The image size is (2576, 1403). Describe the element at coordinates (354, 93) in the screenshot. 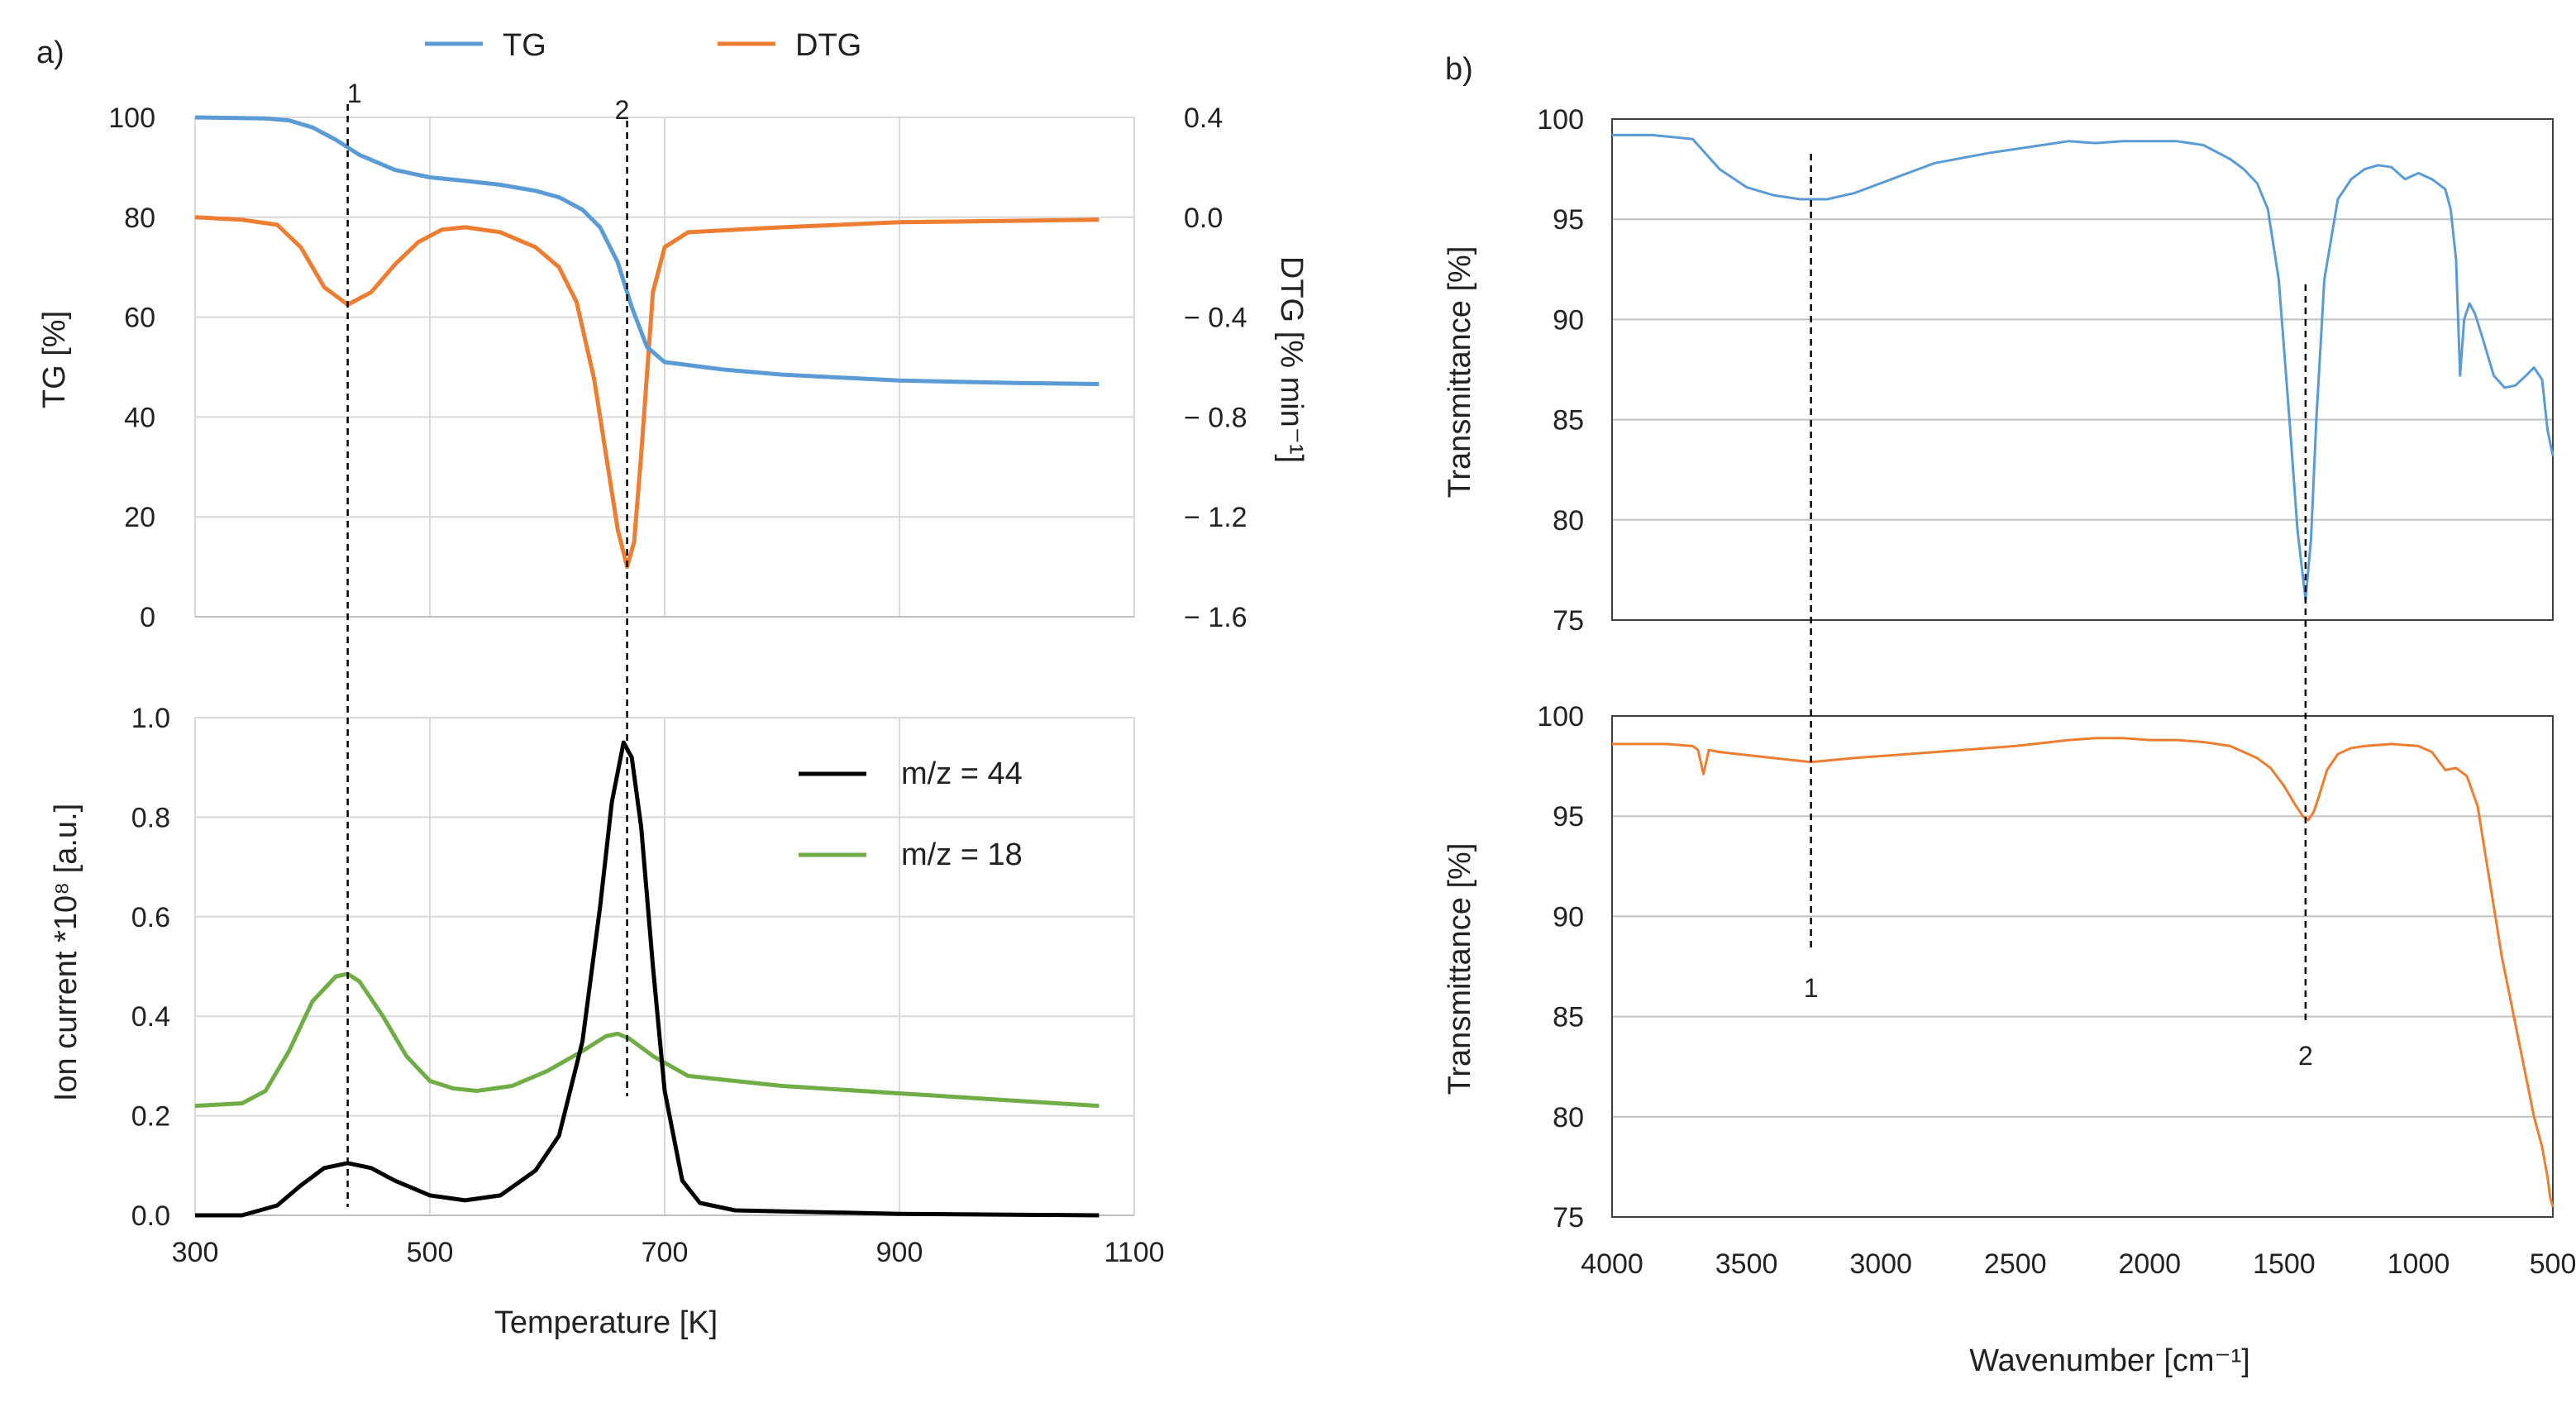

I see `tga-marker-1-label: 1` at that location.